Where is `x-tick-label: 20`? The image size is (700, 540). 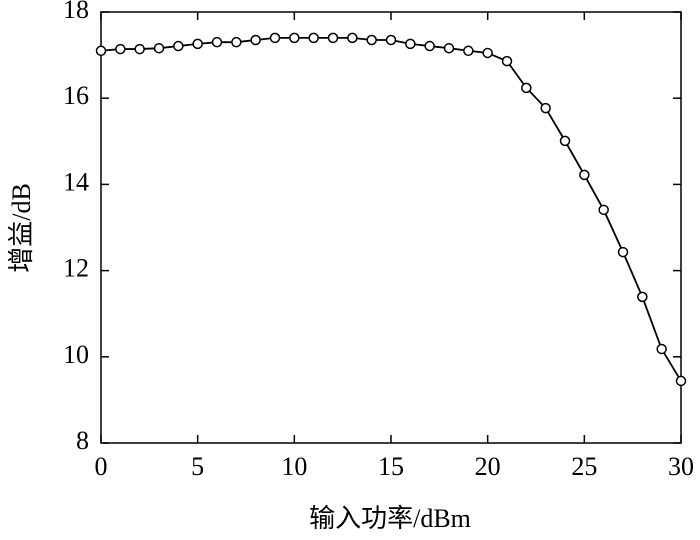 x-tick-label: 20 is located at coordinates (488, 466).